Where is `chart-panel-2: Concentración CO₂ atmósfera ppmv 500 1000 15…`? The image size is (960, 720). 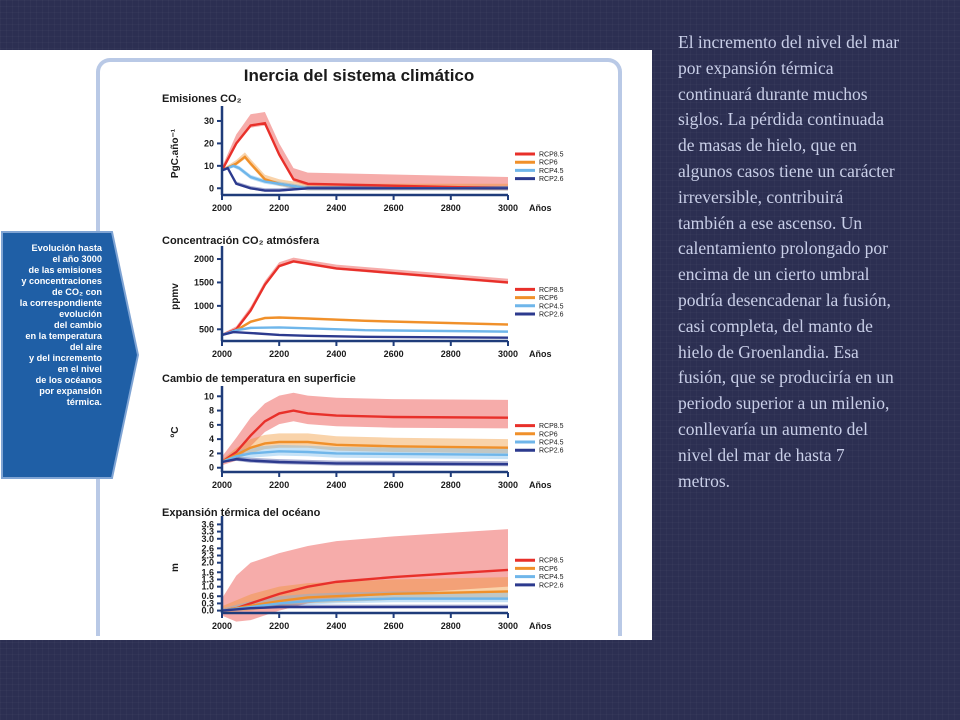
chart-panel-2: Concentración CO₂ atmósfera ppmv 500 1000 15… is located at coordinates (363, 297).